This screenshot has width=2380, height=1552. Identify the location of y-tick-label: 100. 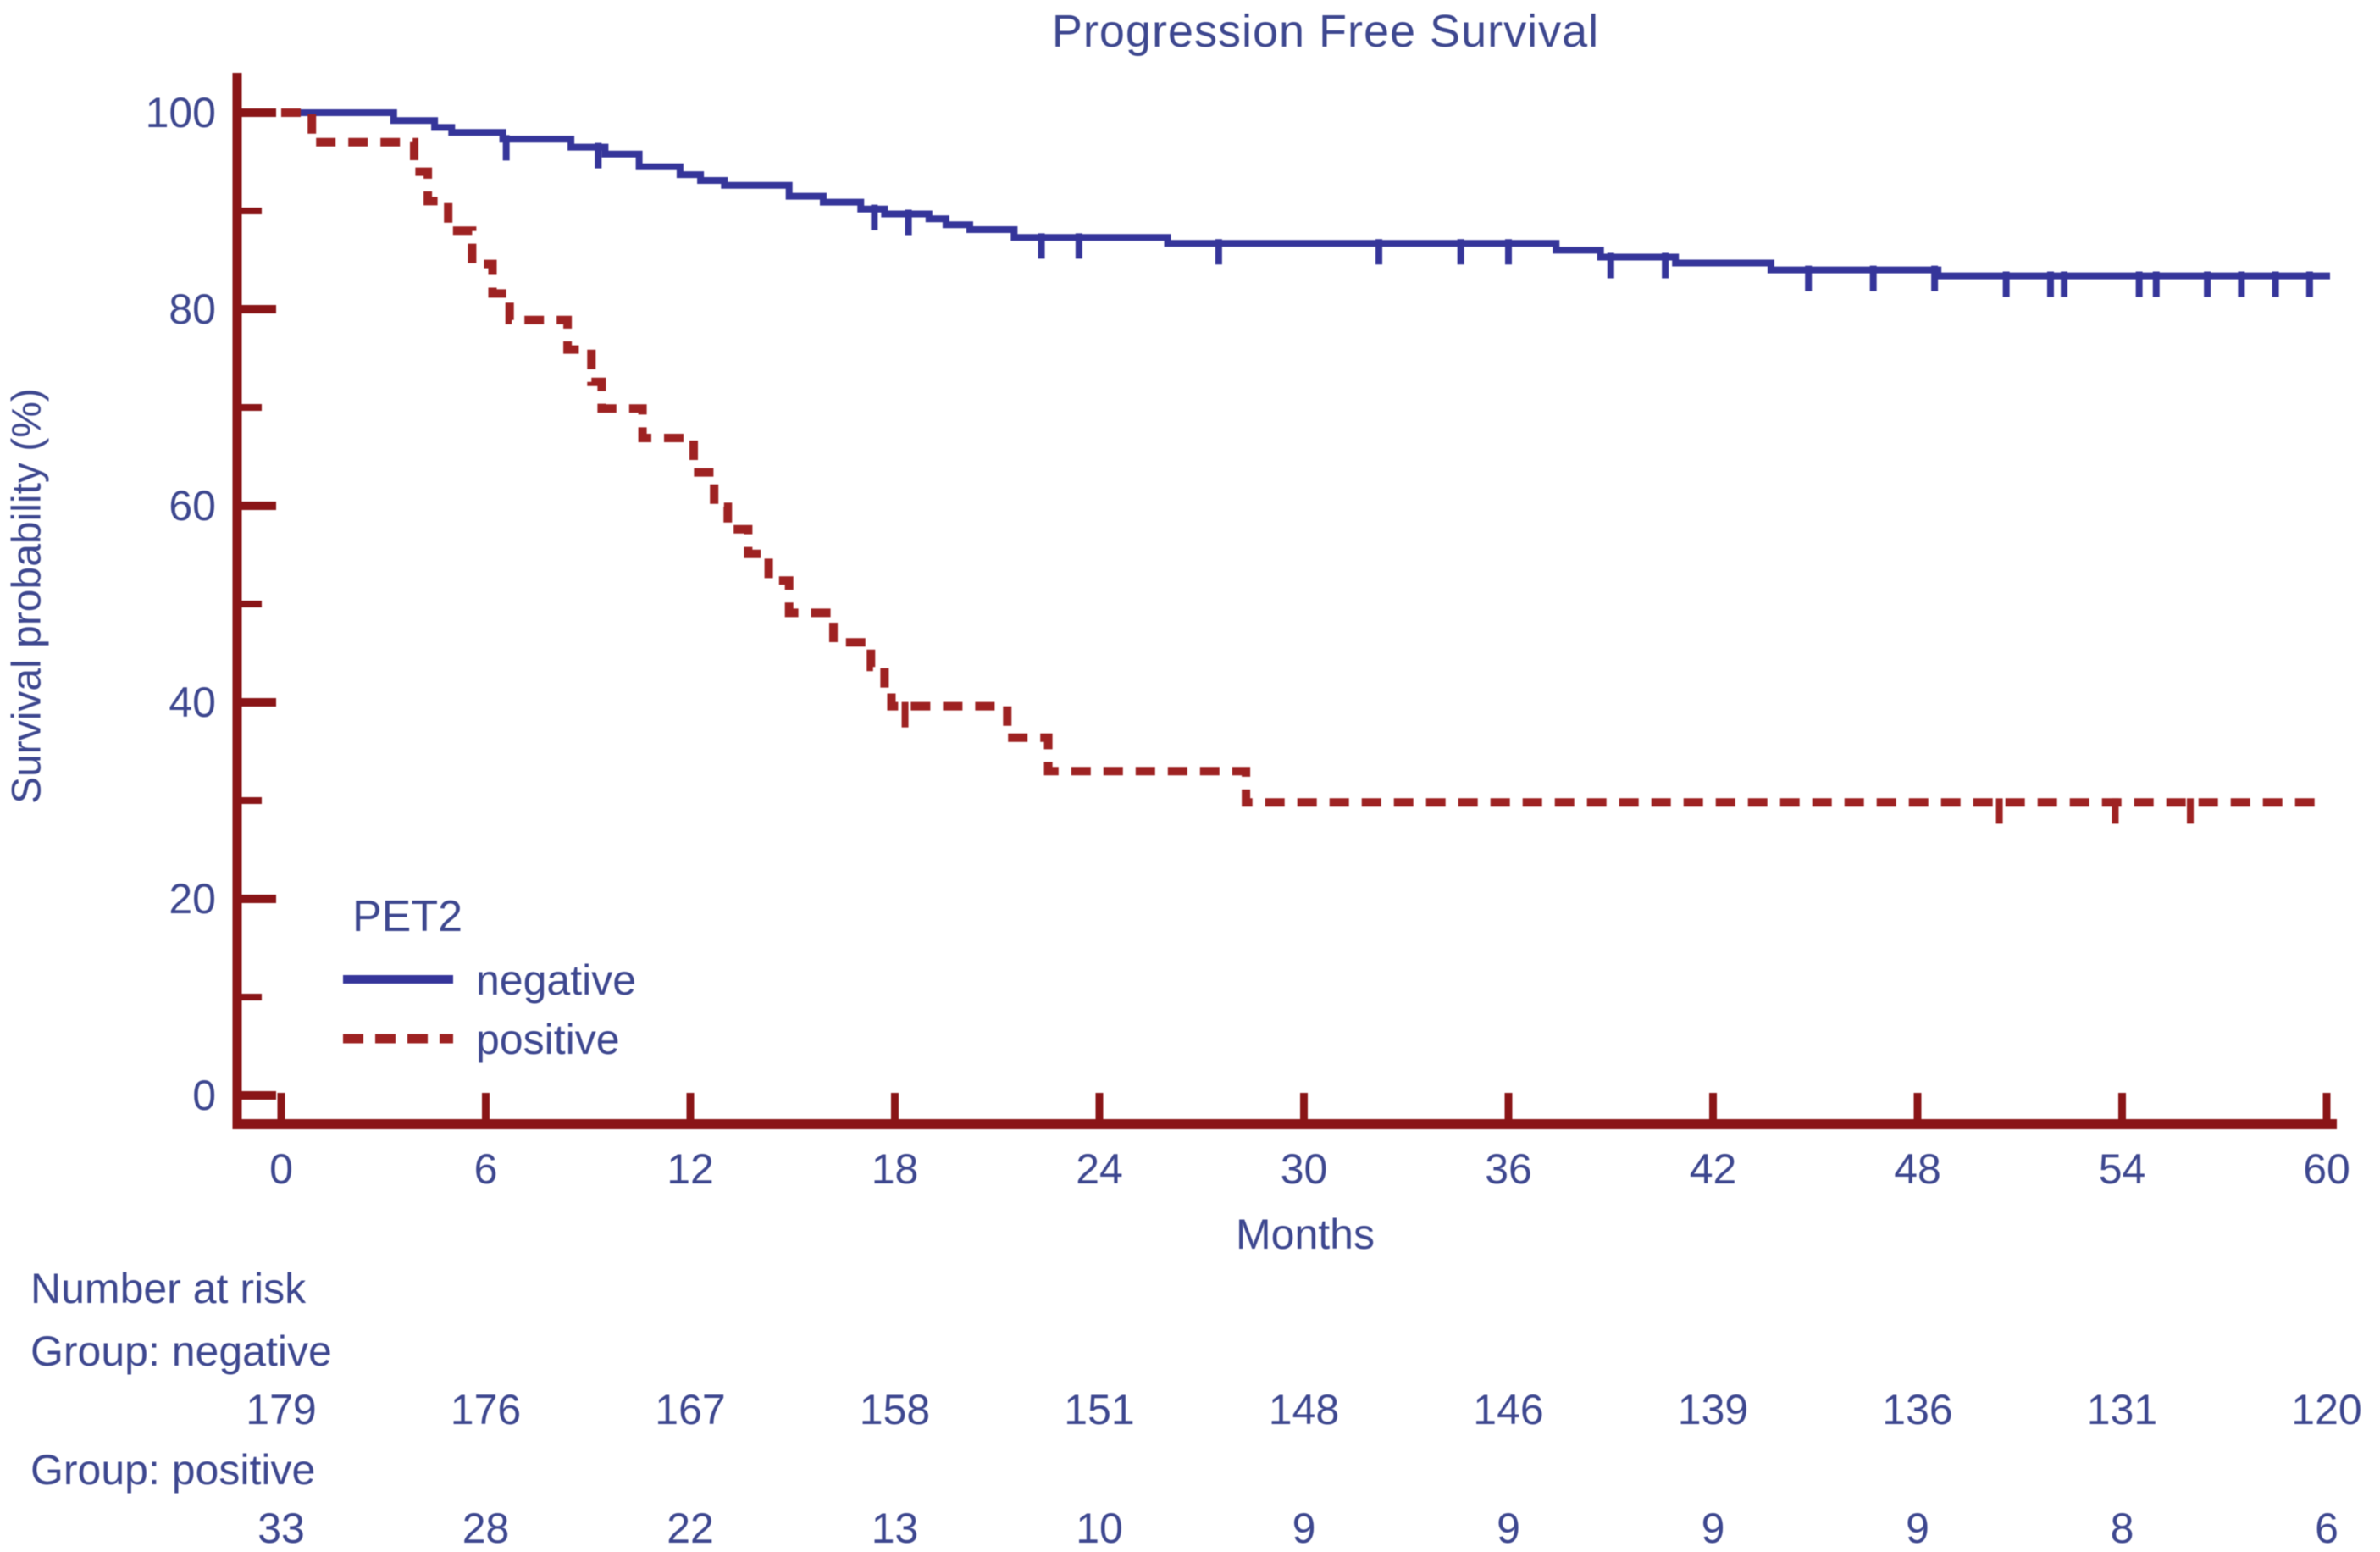
(181, 113).